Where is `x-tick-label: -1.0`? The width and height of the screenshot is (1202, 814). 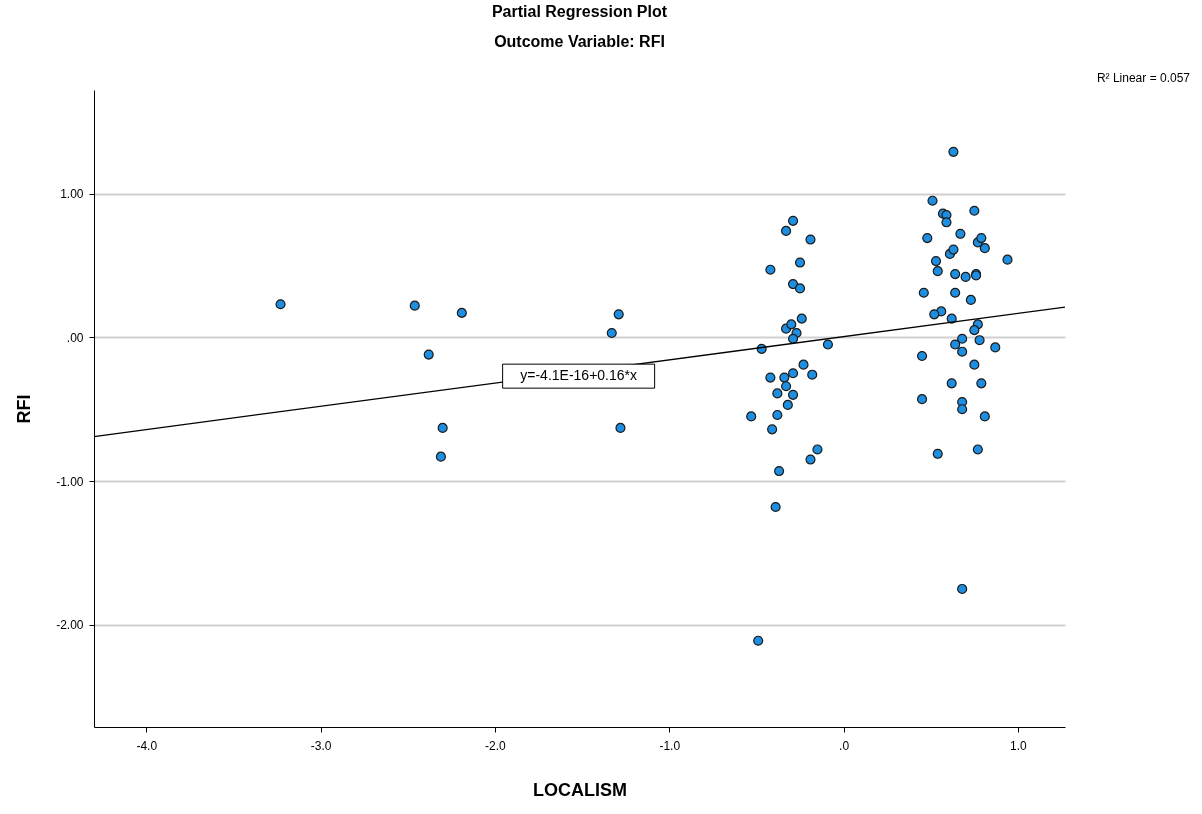 x-tick-label: -1.0 is located at coordinates (670, 745).